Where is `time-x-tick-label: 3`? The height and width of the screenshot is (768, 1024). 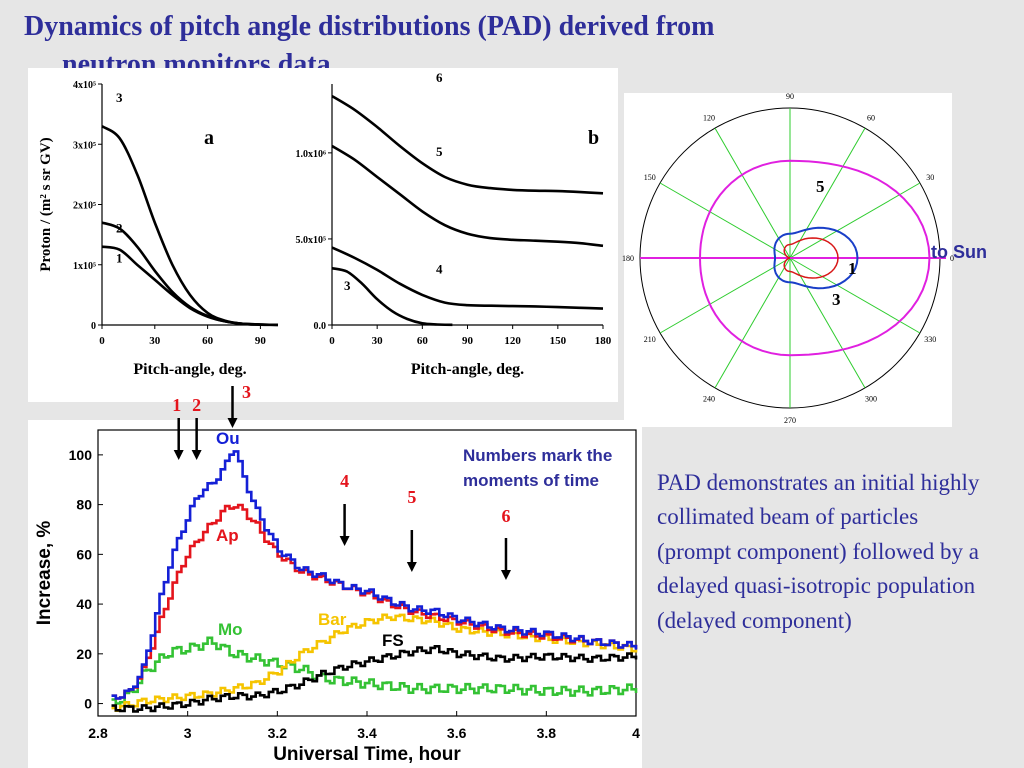 time-x-tick-label: 3 is located at coordinates (188, 733).